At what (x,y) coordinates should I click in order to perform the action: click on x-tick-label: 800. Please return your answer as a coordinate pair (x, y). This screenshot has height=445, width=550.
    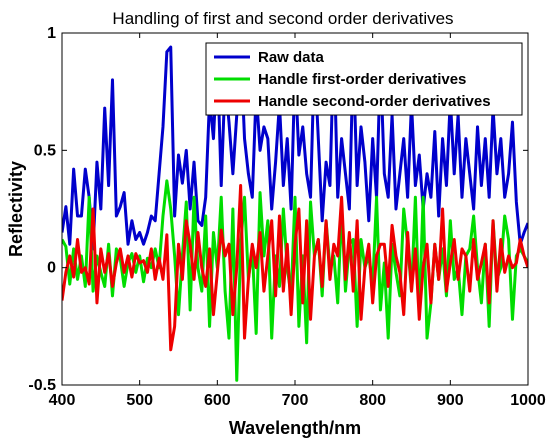
    Looking at the image, I should click on (372, 400).